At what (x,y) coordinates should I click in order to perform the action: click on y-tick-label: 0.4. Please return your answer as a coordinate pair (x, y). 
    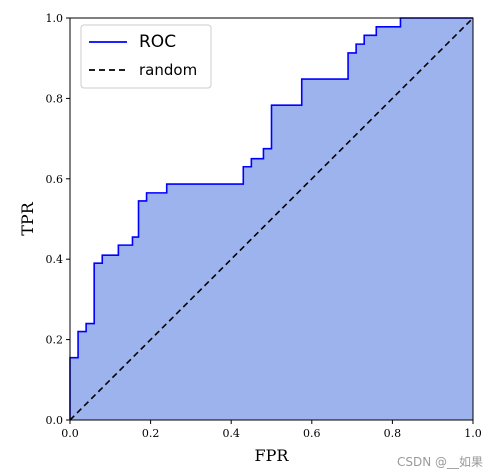
    Looking at the image, I should click on (55, 259).